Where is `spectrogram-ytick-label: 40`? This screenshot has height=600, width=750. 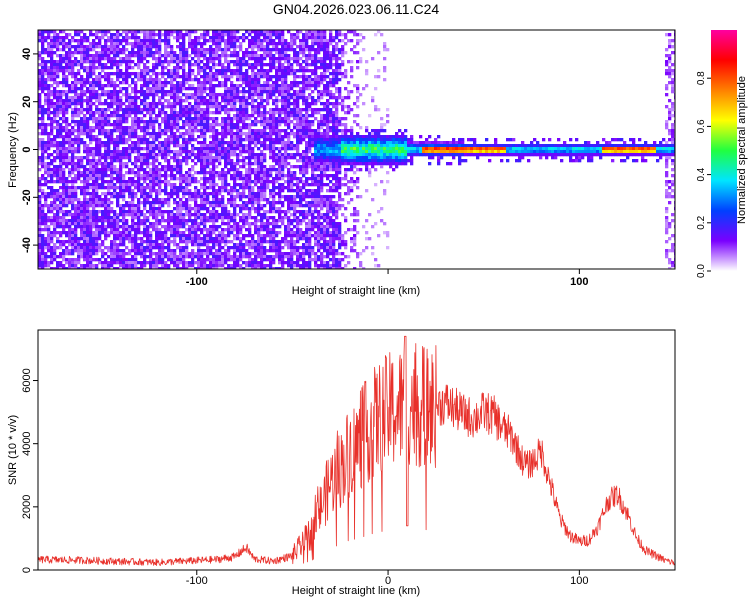 spectrogram-ytick-label: 40 is located at coordinates (27, 54).